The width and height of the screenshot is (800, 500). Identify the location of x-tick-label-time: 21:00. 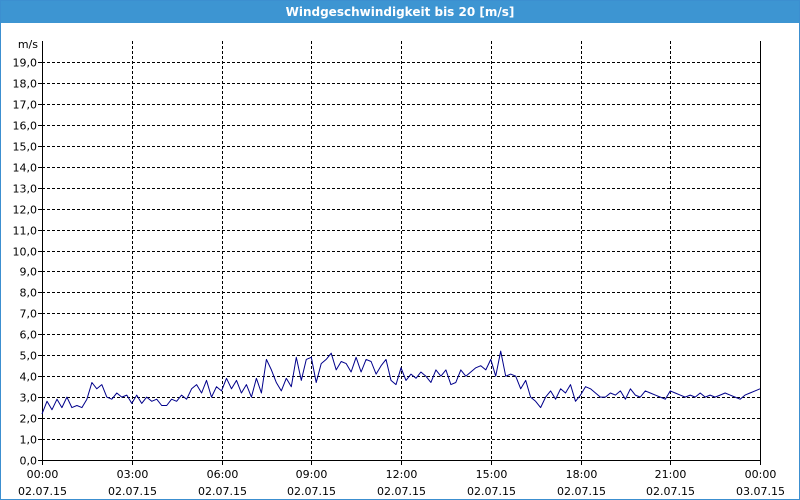
(671, 474).